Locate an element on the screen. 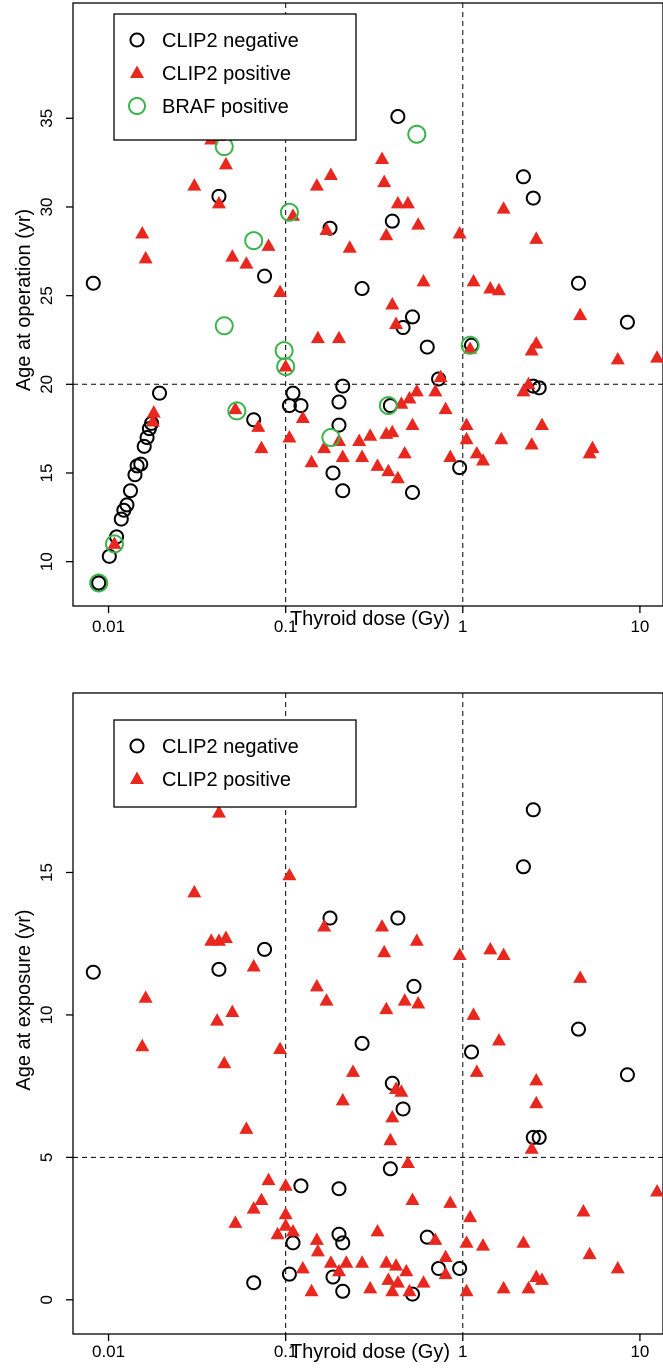  x-tick-label: 10 is located at coordinates (639, 626).